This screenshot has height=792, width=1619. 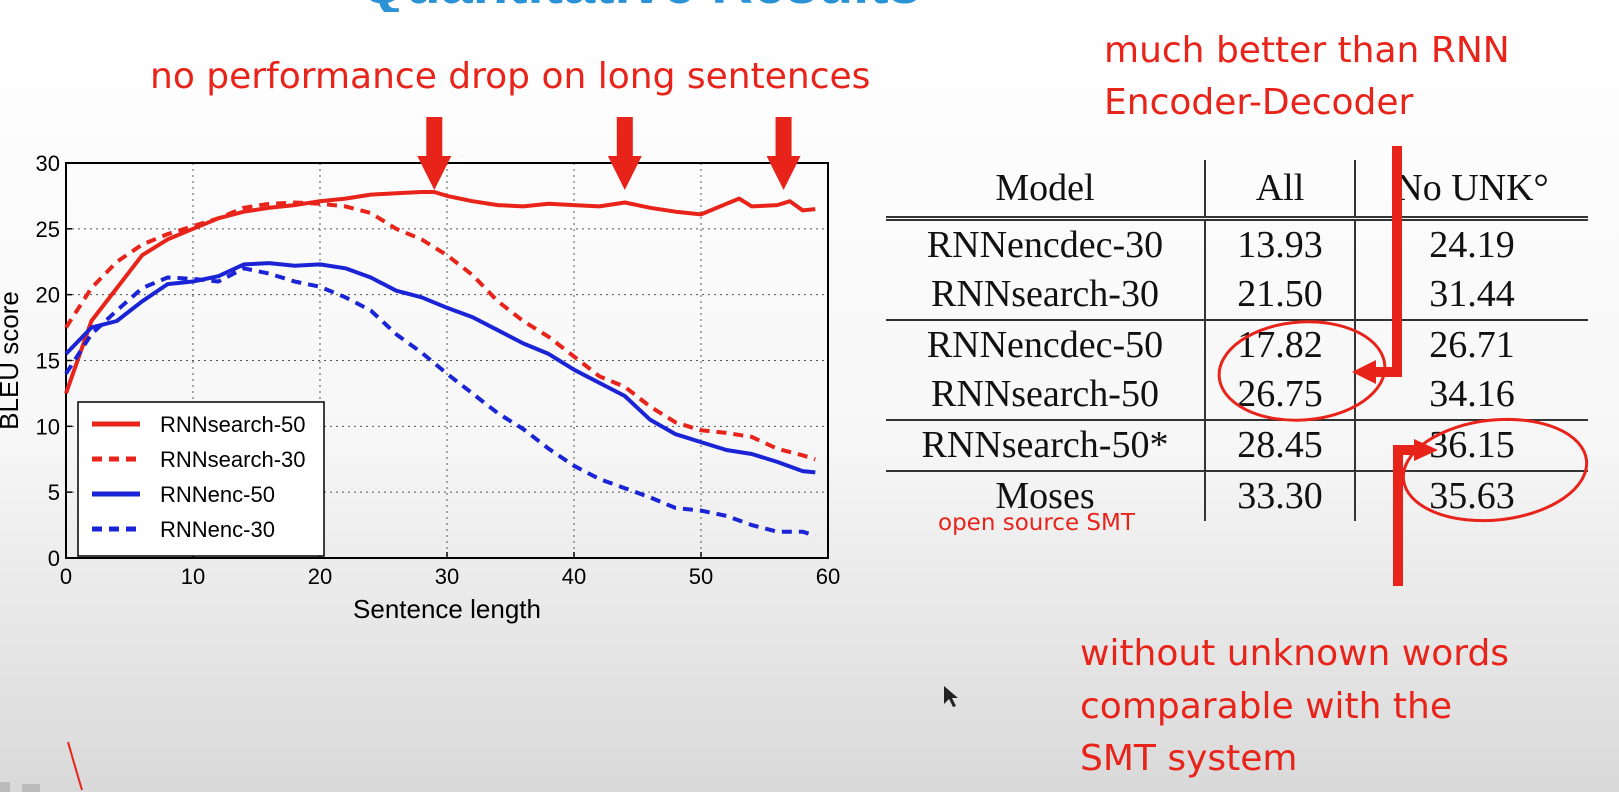 I want to click on y-tick-label: 25, so click(x=48, y=229).